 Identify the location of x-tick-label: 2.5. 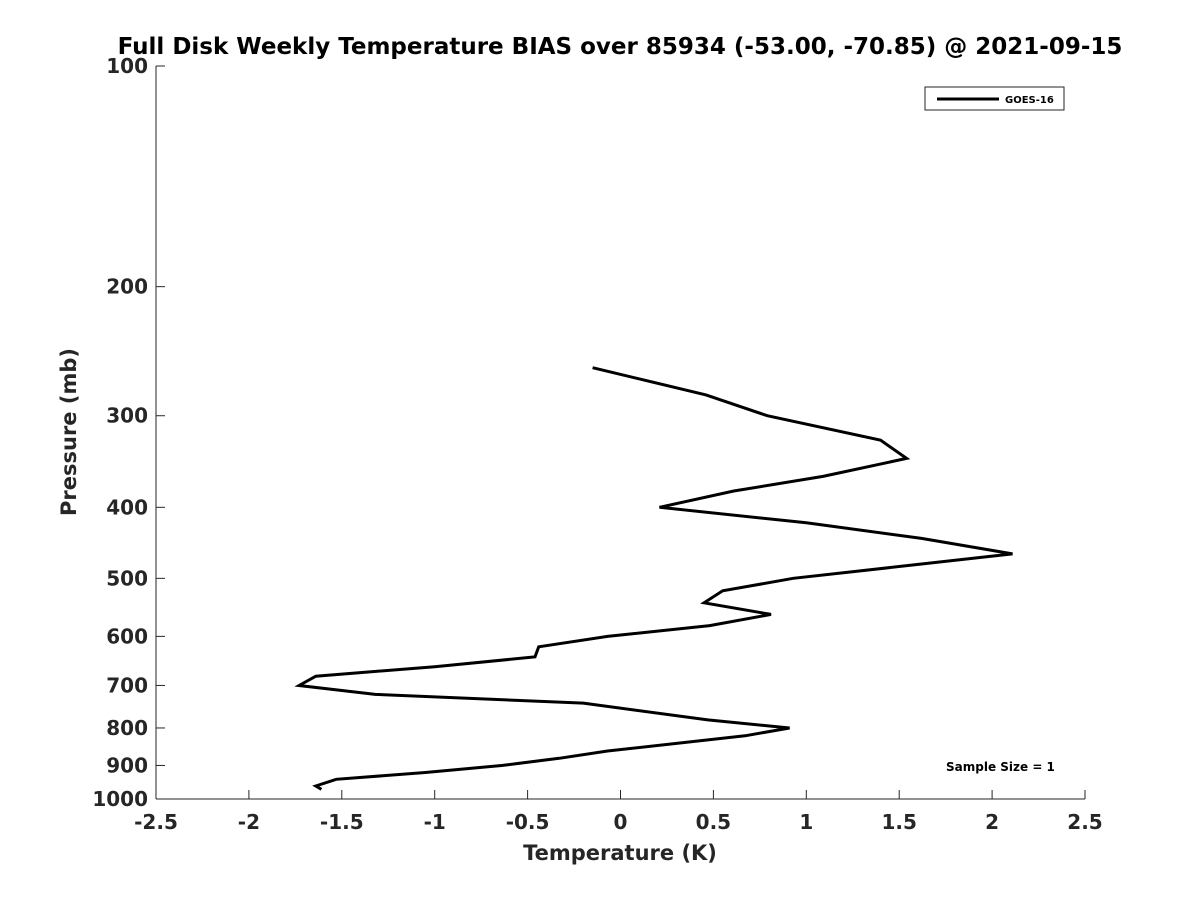
(1084, 822).